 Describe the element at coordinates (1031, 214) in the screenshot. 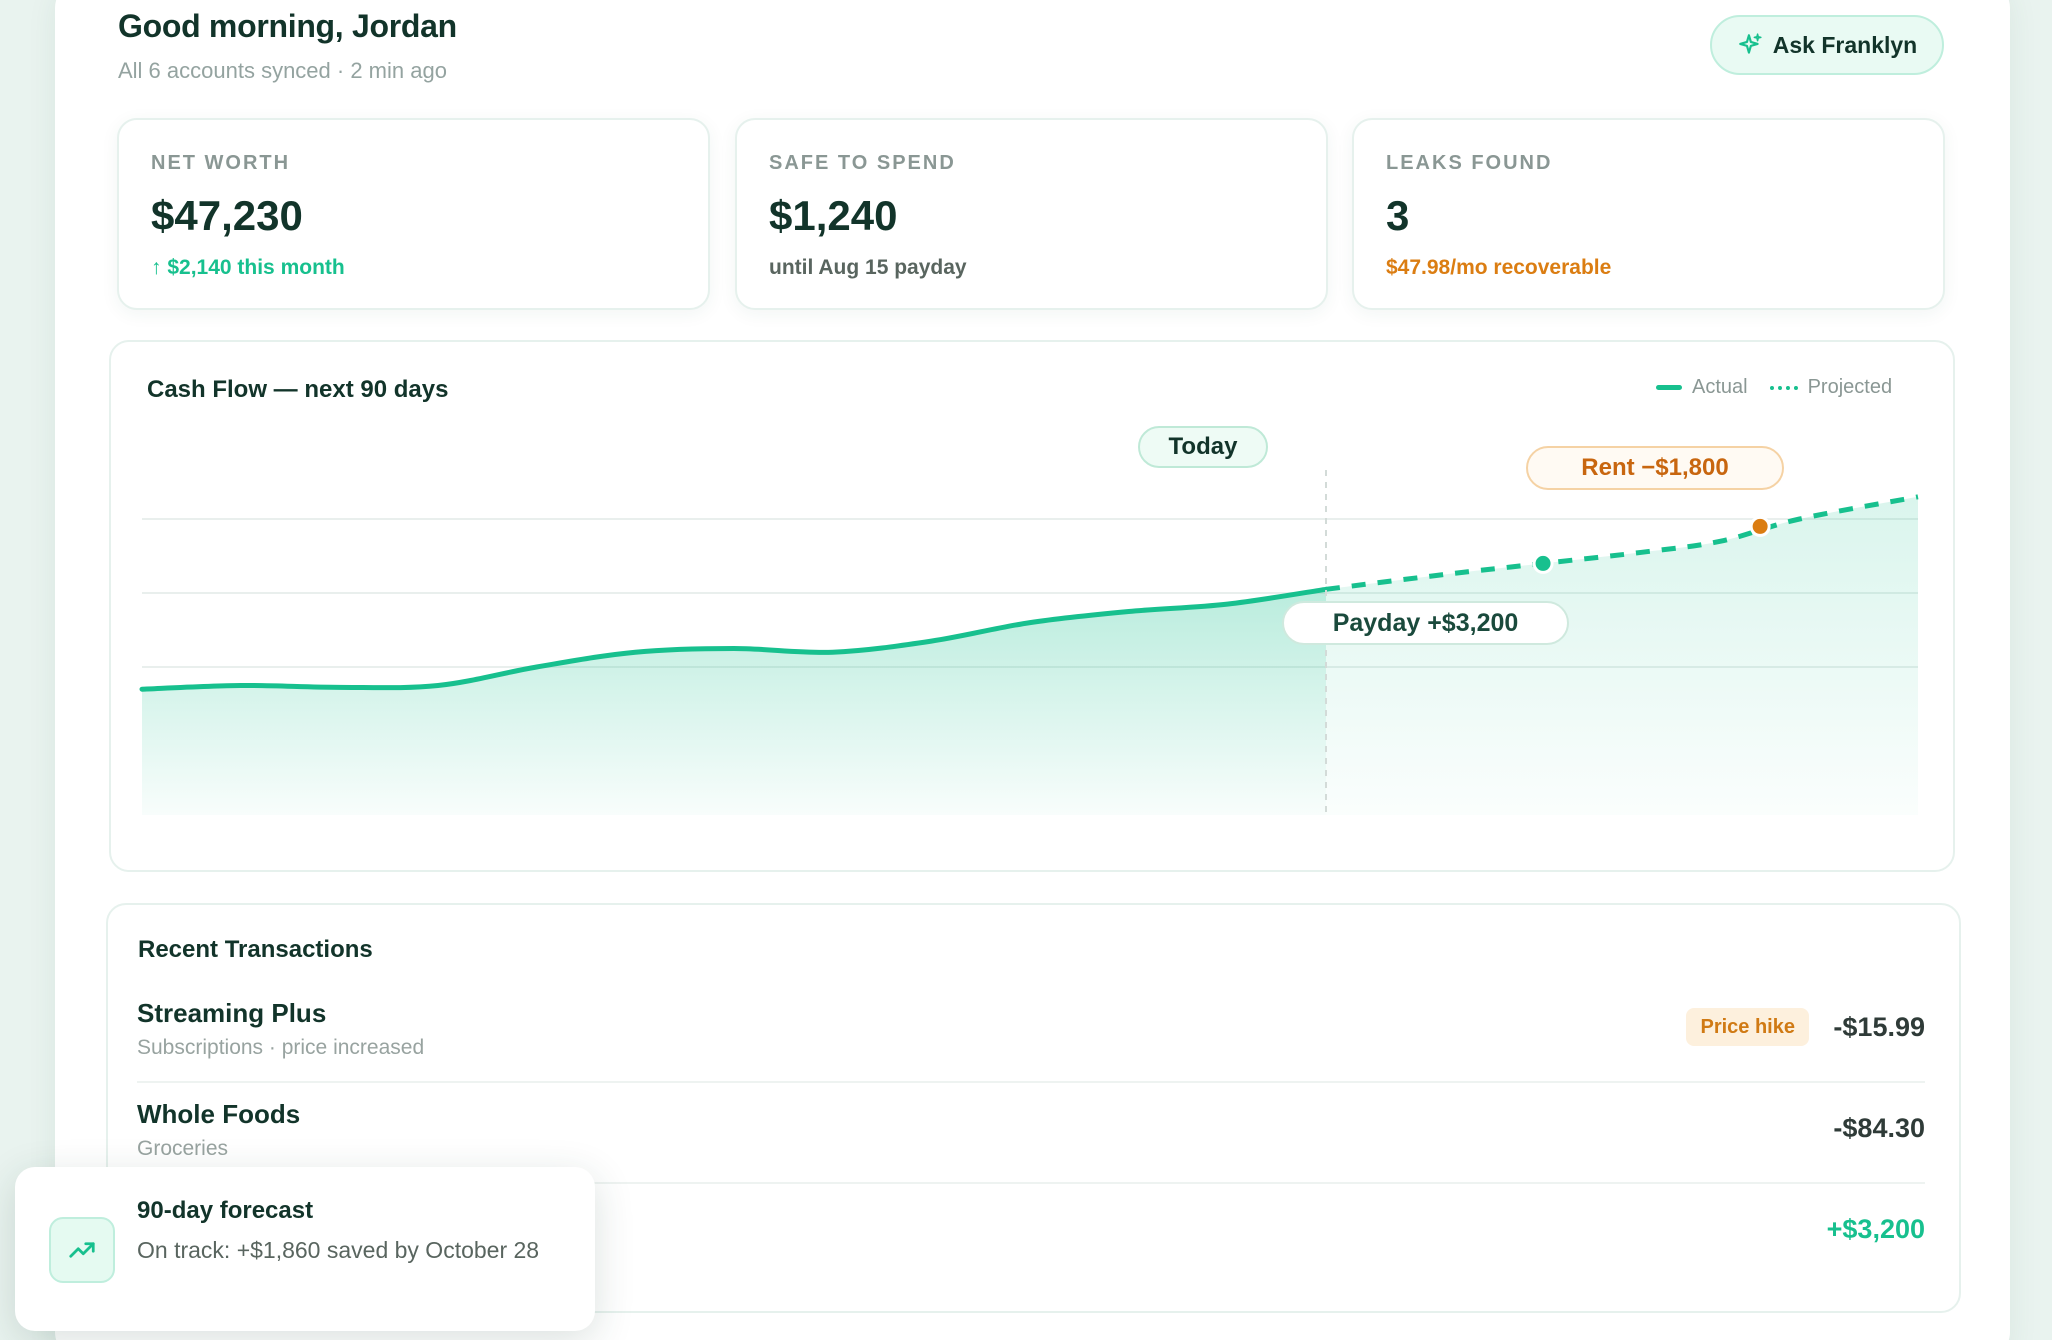

I see `safe-to-spend-card: SAFE TO SPEND $1,240 until Aug 15 payday` at that location.